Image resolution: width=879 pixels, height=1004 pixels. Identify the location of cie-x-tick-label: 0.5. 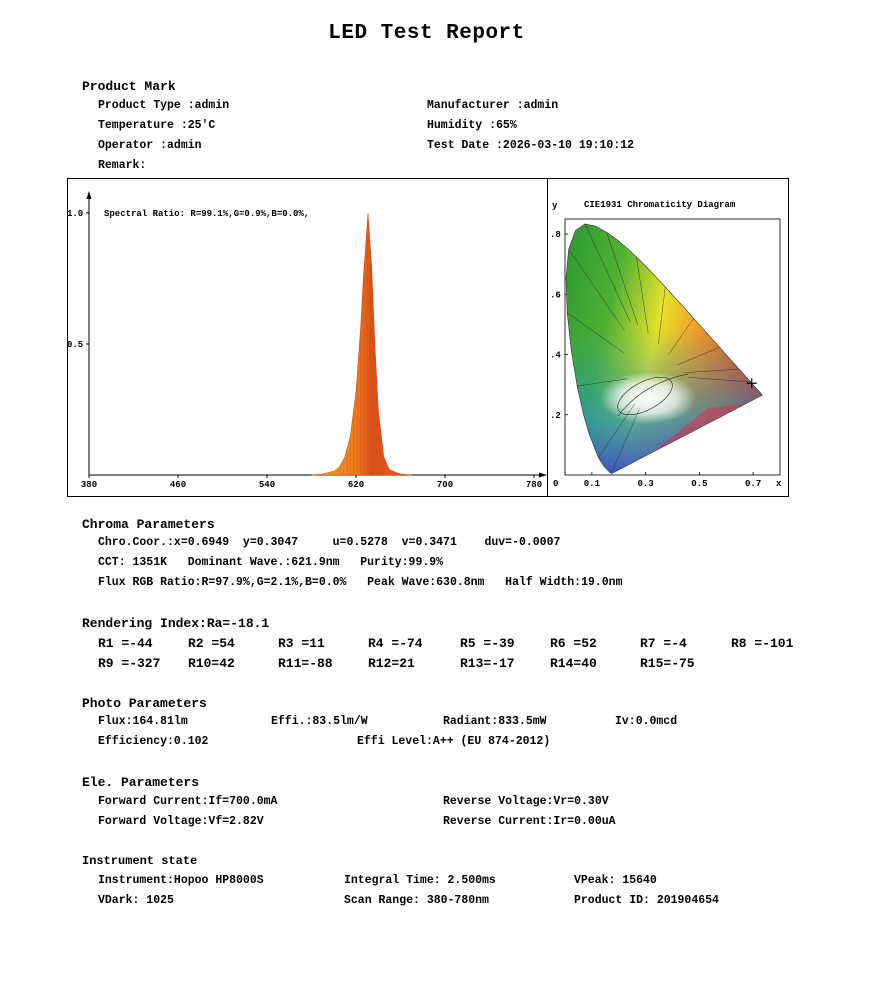
(699, 484).